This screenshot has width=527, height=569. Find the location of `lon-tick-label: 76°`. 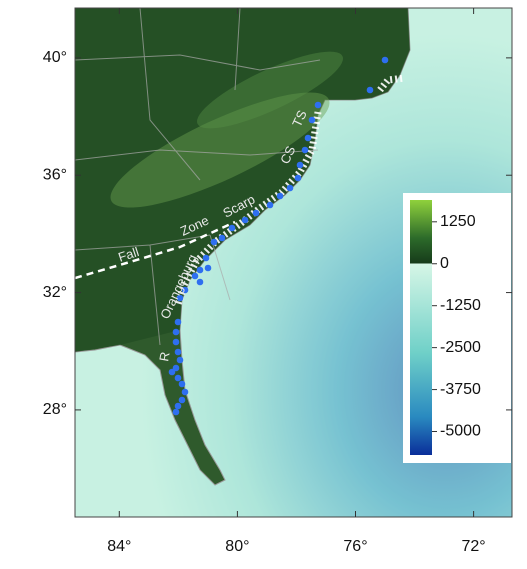

lon-tick-label: 76° is located at coordinates (355, 546).